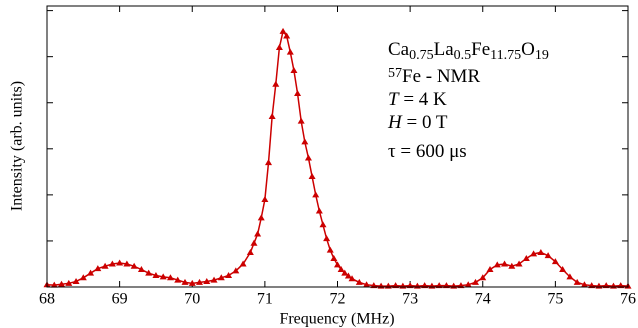  I want to click on annotation-run: H, so click(395, 122).